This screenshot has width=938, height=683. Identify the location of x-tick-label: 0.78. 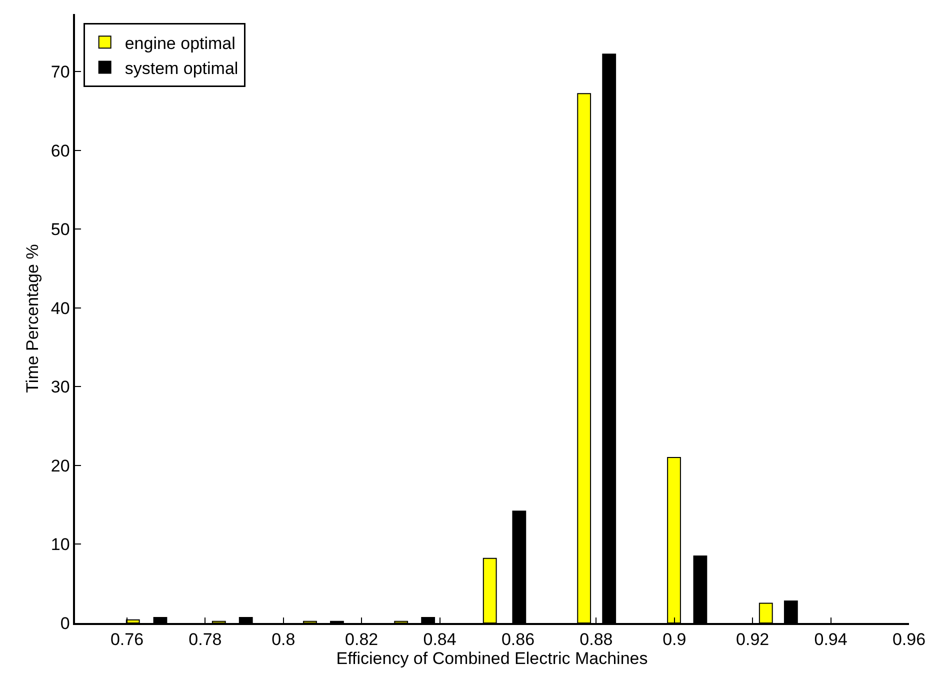
(205, 640).